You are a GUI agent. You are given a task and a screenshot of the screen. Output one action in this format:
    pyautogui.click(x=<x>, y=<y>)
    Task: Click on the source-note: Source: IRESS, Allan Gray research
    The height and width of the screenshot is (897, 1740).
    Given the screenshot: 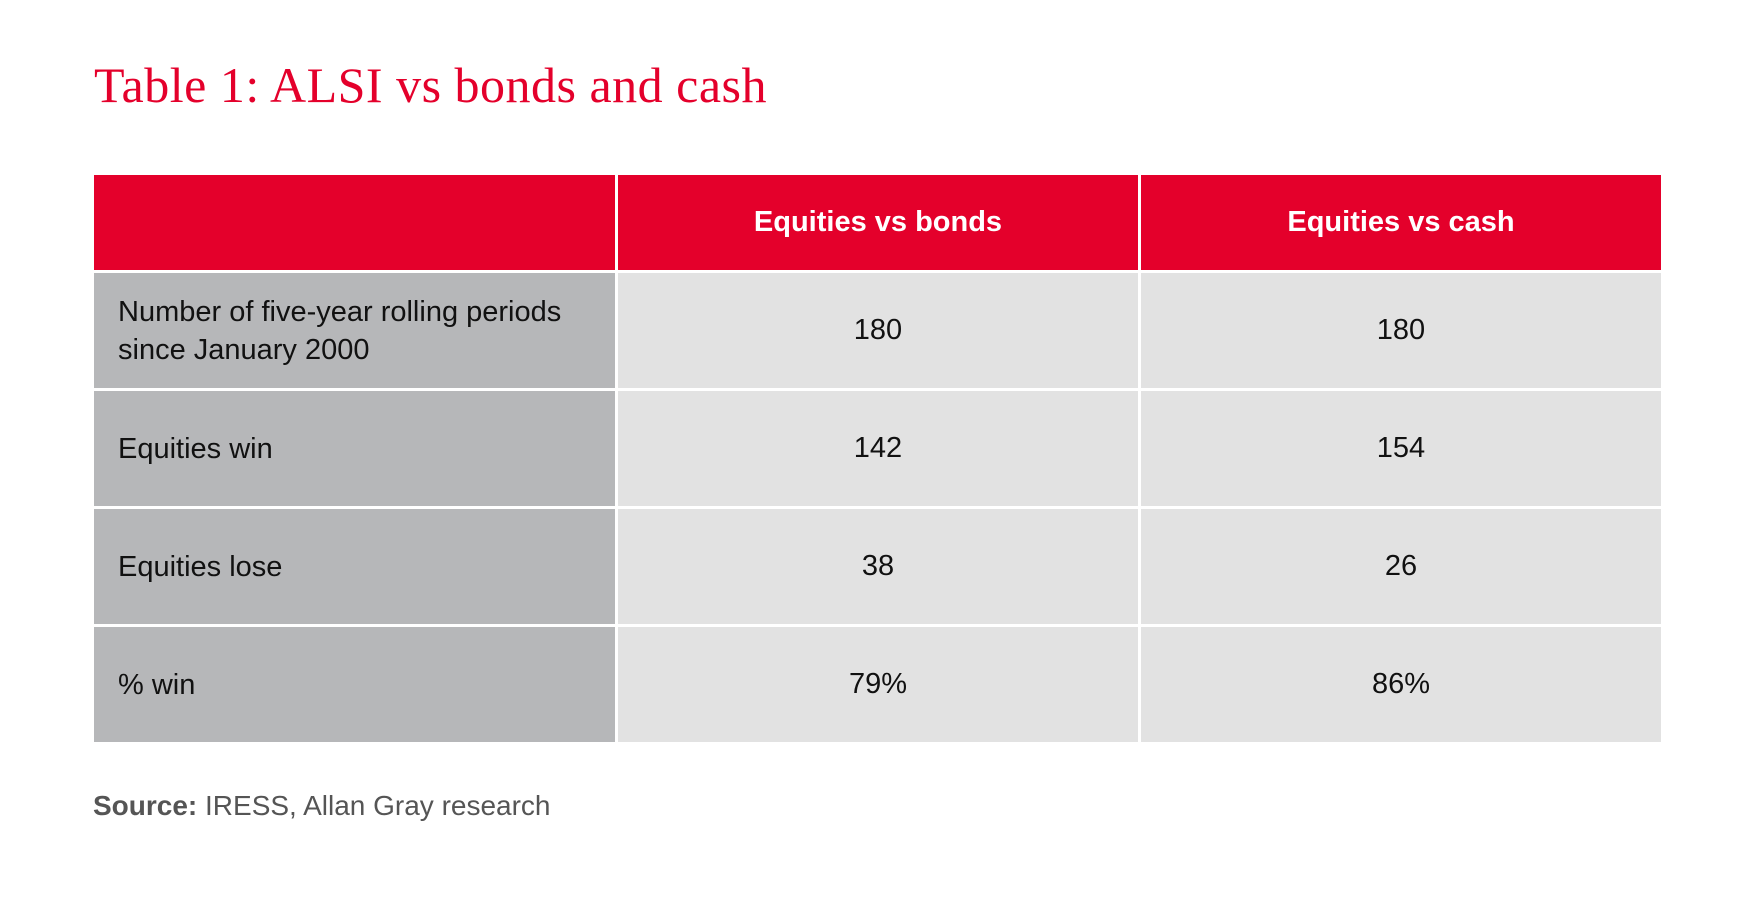 What is the action you would take?
    pyautogui.click(x=322, y=806)
    